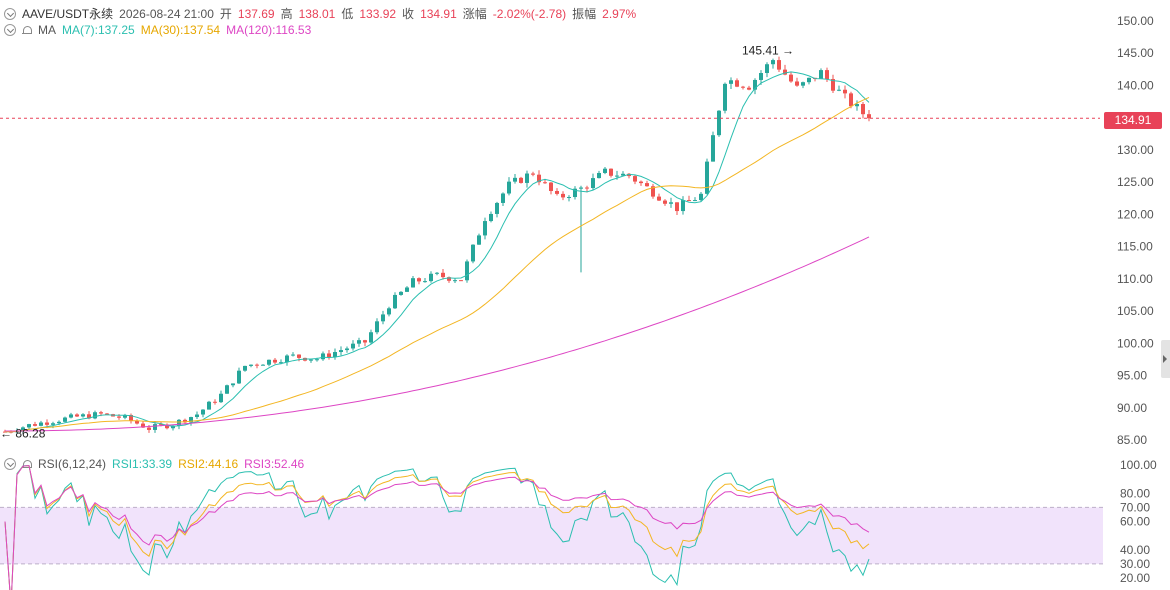 Image resolution: width=1170 pixels, height=590 pixels. I want to click on rsi-tick-label: 40.00, so click(1135, 550).